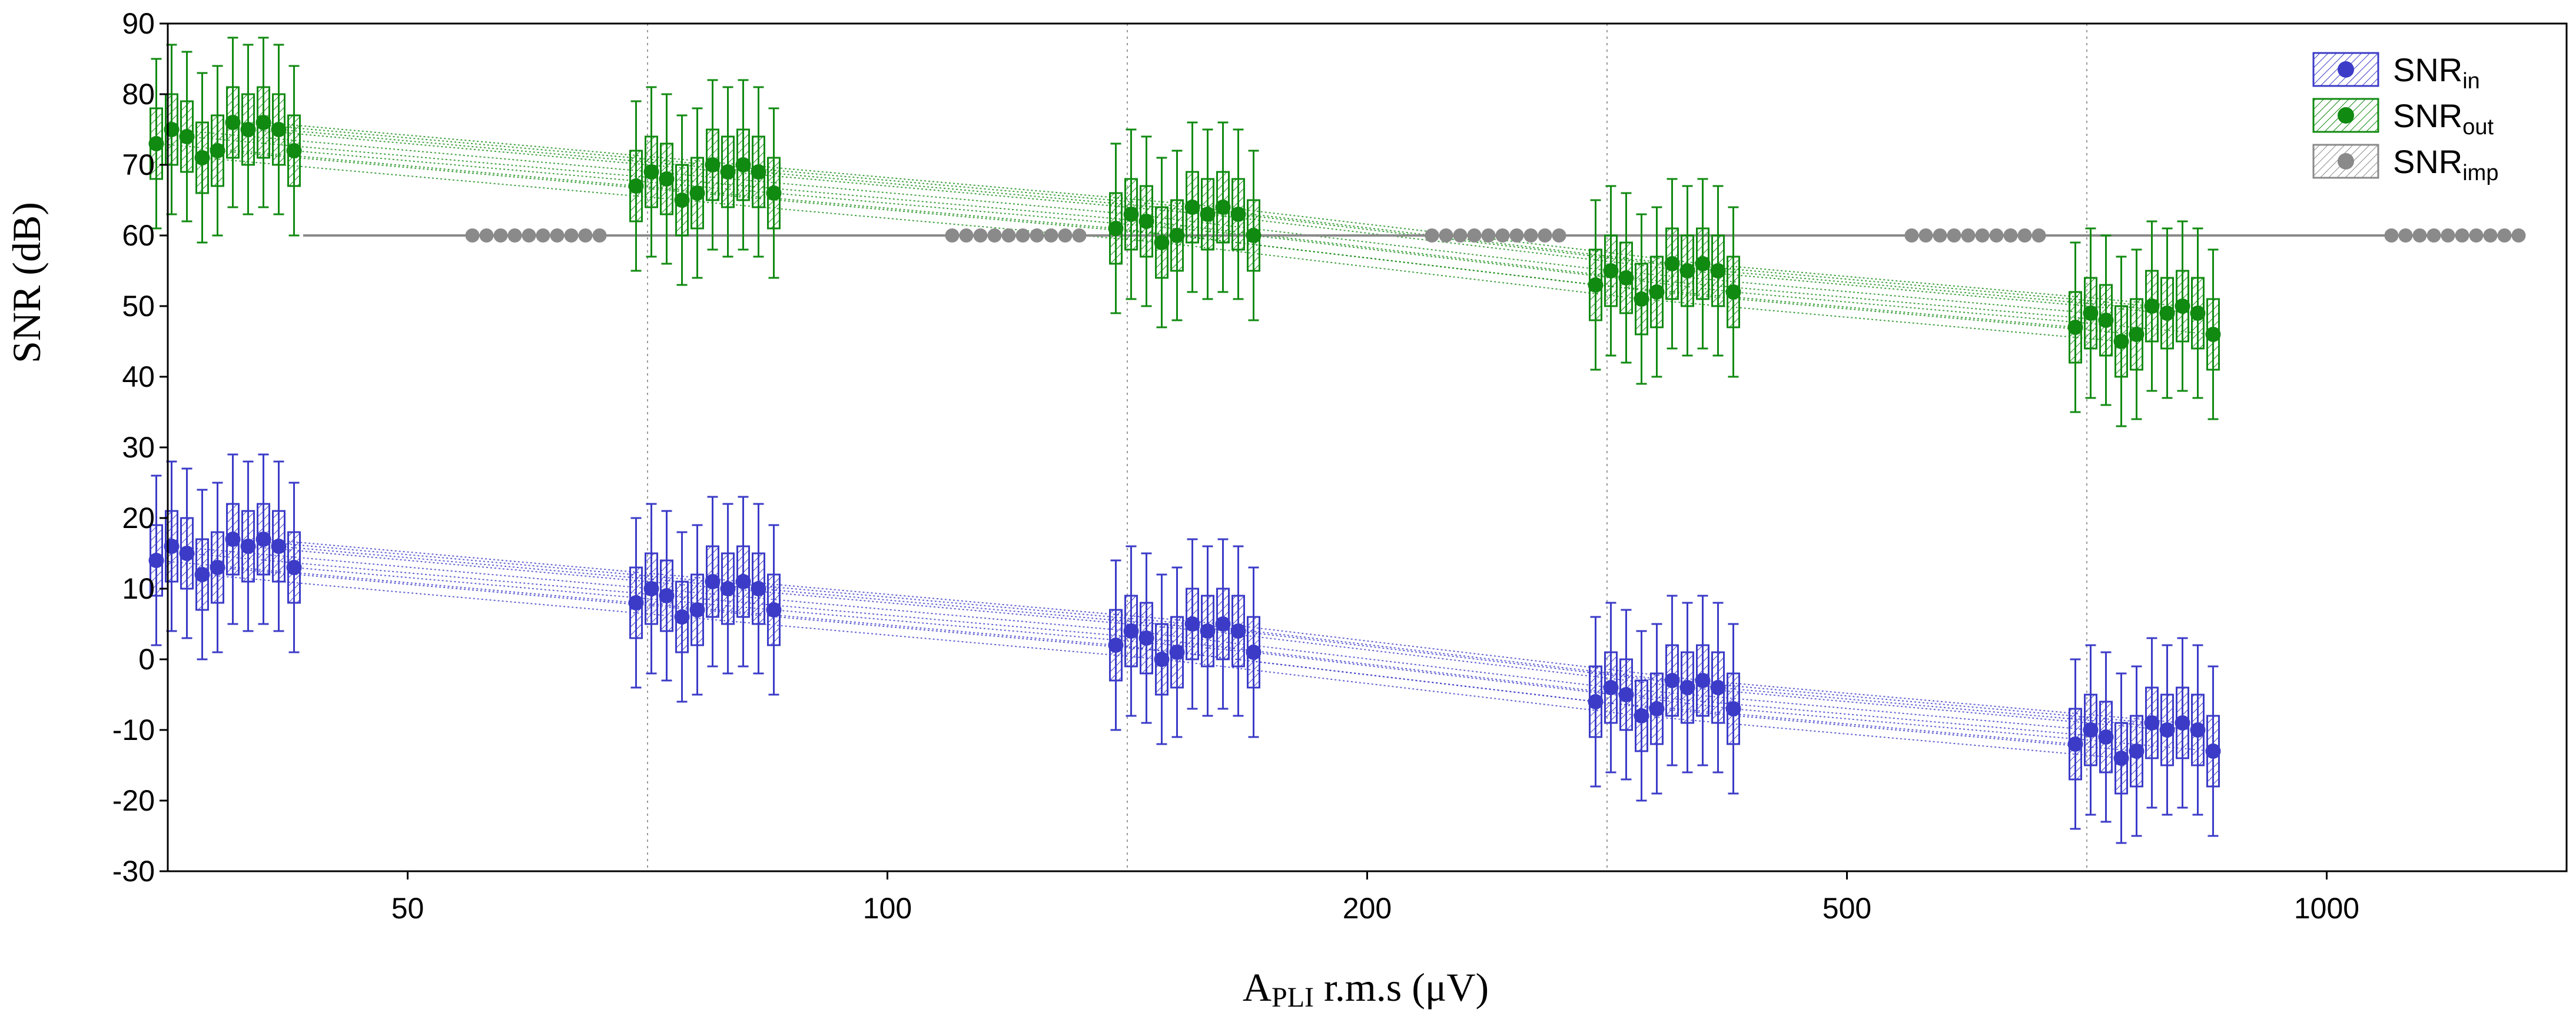 Image resolution: width=2576 pixels, height=1029 pixels. What do you see at coordinates (2478, 128) in the screenshot?
I see `legend-label-sub: out` at bounding box center [2478, 128].